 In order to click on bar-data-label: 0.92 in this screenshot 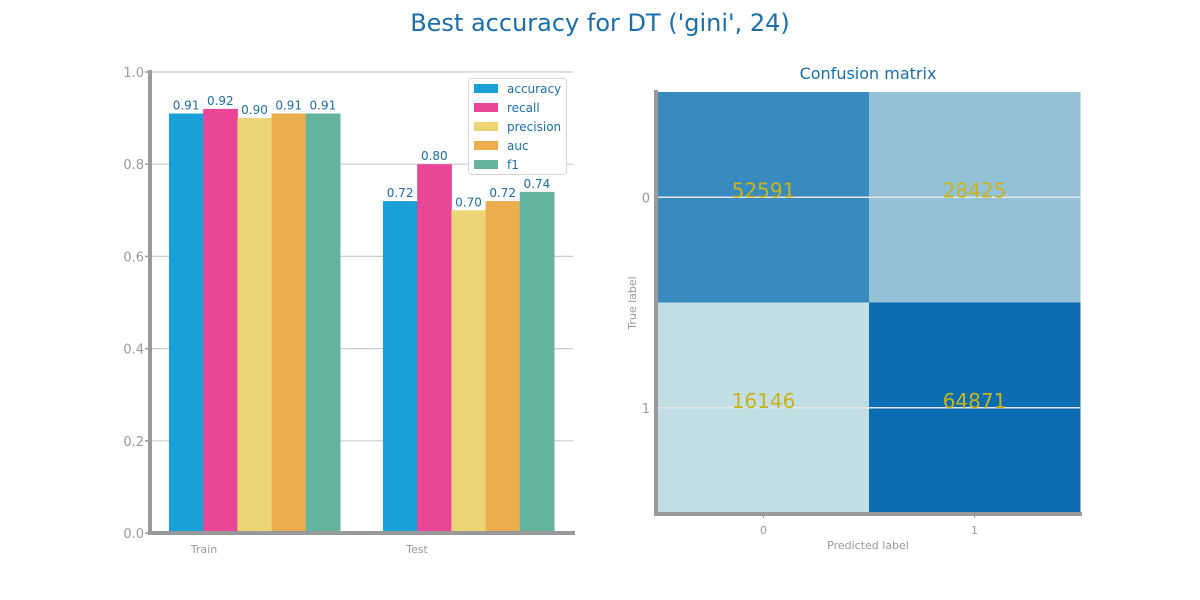, I will do `click(220, 101)`.